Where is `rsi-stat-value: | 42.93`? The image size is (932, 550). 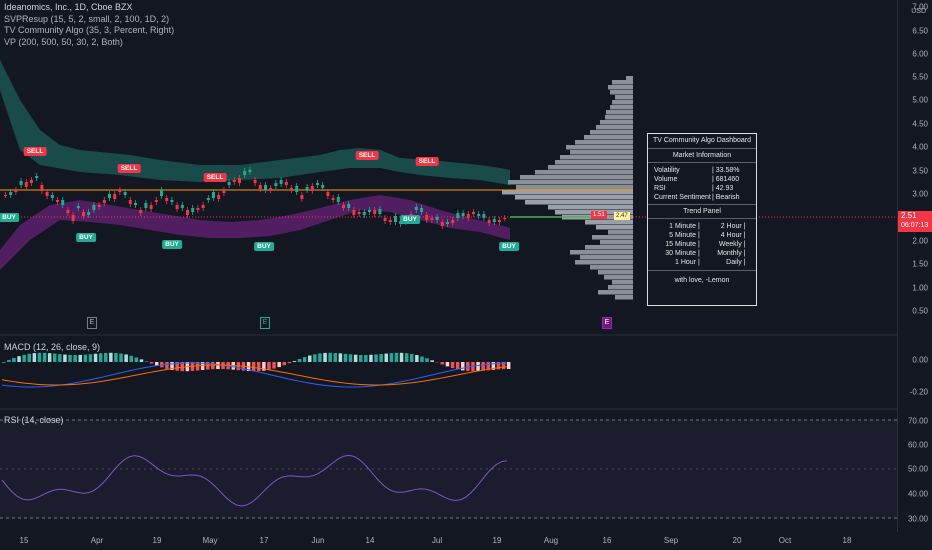
rsi-stat-value: | 42.93 is located at coordinates (723, 188).